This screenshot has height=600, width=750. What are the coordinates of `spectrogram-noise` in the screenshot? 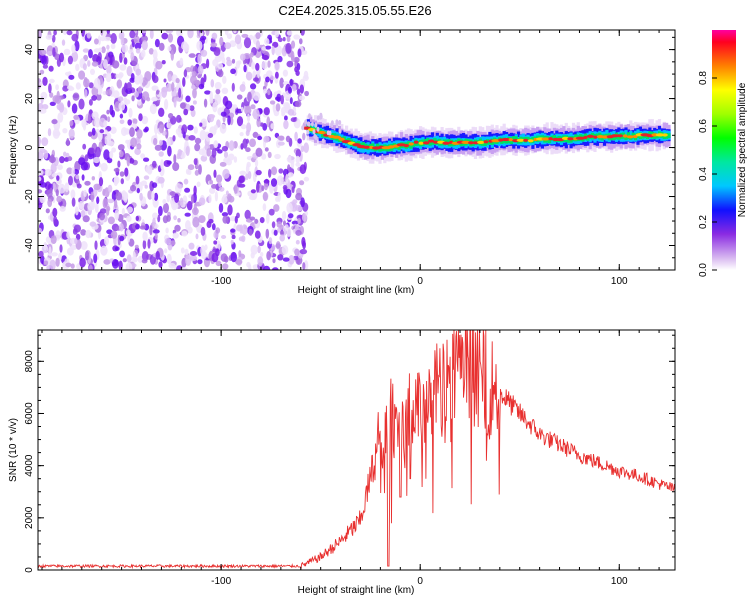 It's located at (174, 150).